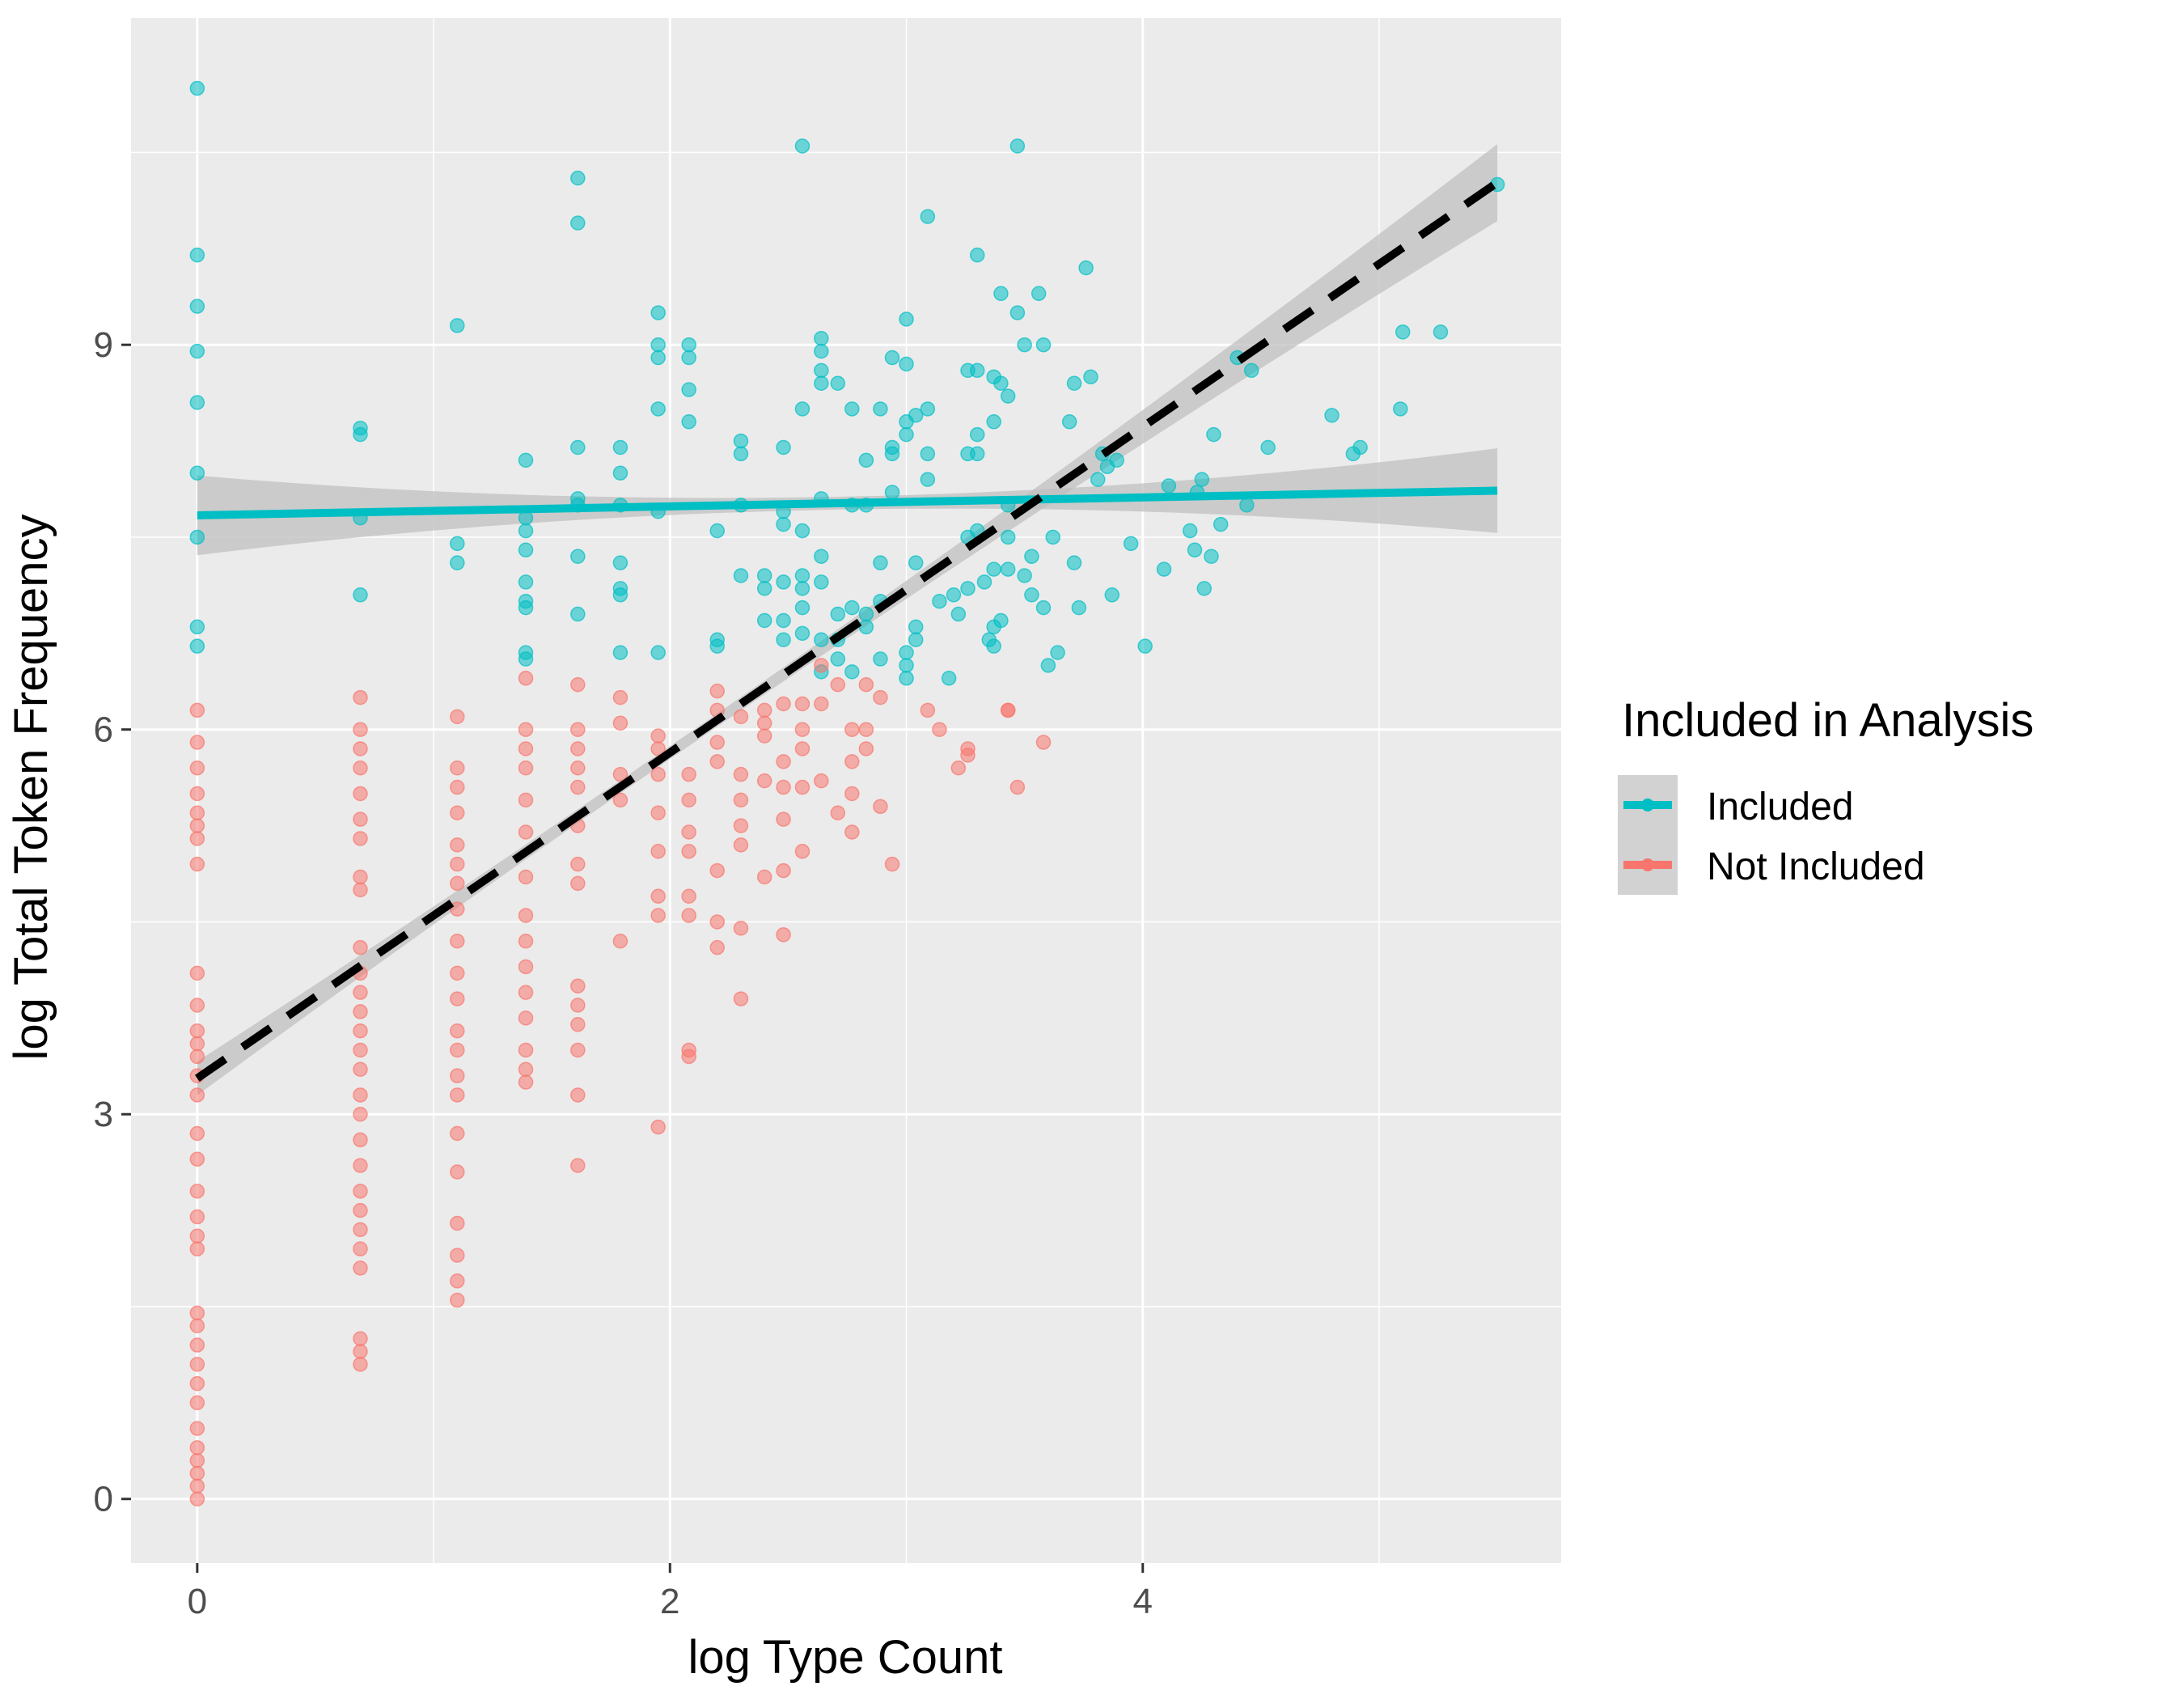 The width and height of the screenshot is (2184, 1699). What do you see at coordinates (845, 1657) in the screenshot?
I see `x-axis-title: log Type Count` at bounding box center [845, 1657].